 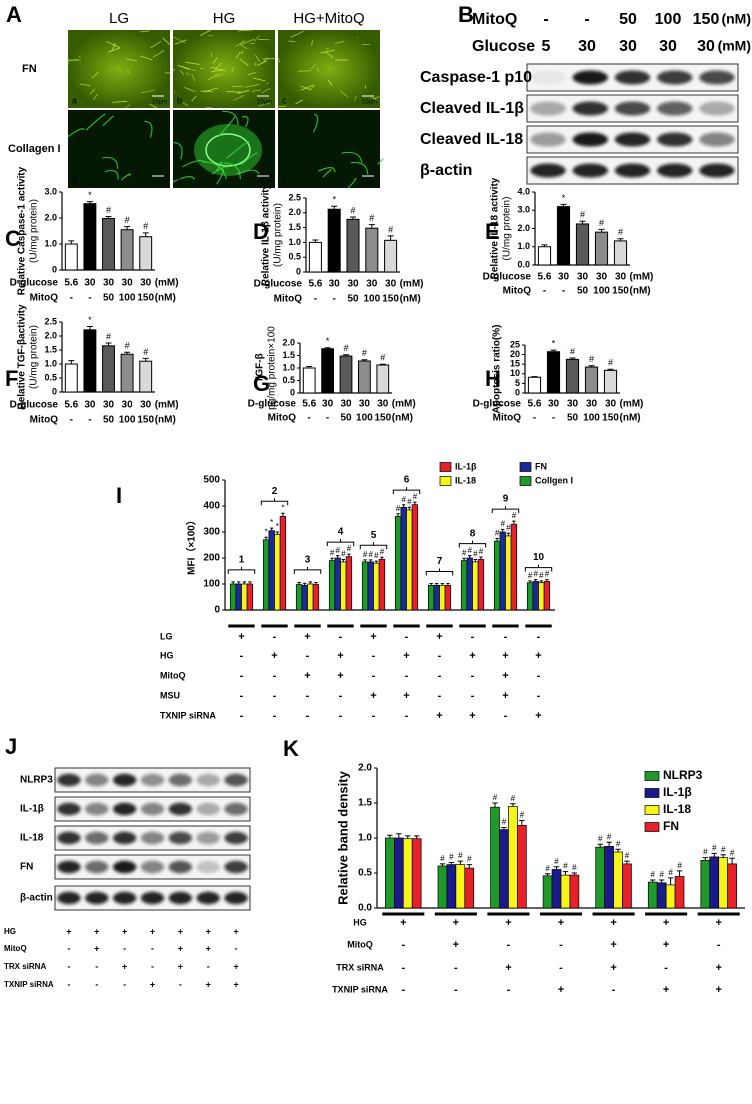 What do you see at coordinates (652, 827) in the screenshot?
I see `legend-swatch` at bounding box center [652, 827].